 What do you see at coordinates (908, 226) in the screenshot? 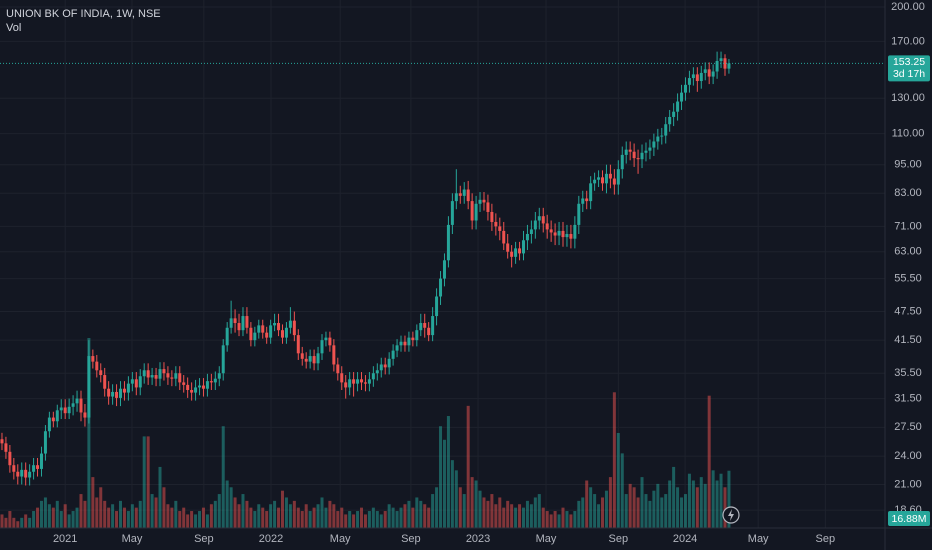
I see `y-tick-label: 71.00` at bounding box center [908, 226].